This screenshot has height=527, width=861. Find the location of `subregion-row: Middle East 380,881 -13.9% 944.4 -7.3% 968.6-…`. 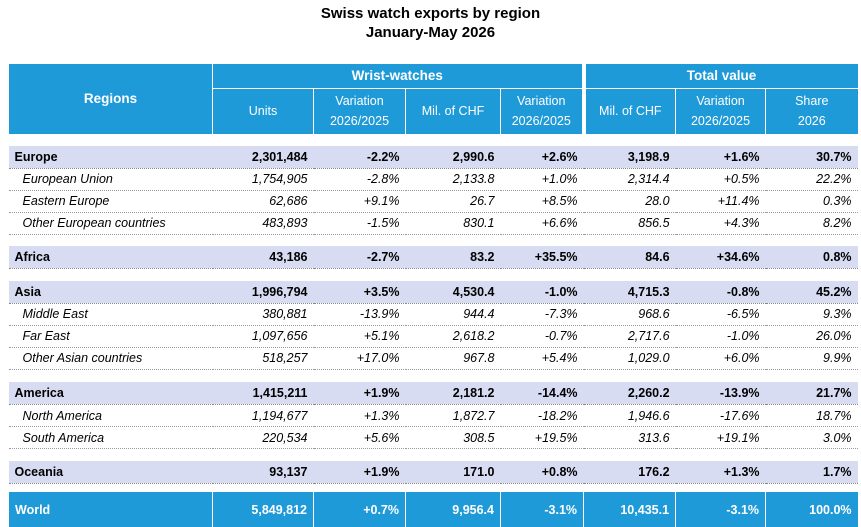

subregion-row: Middle East 380,881 -13.9% 944.4 -7.3% 968.6-… is located at coordinates (433, 314).